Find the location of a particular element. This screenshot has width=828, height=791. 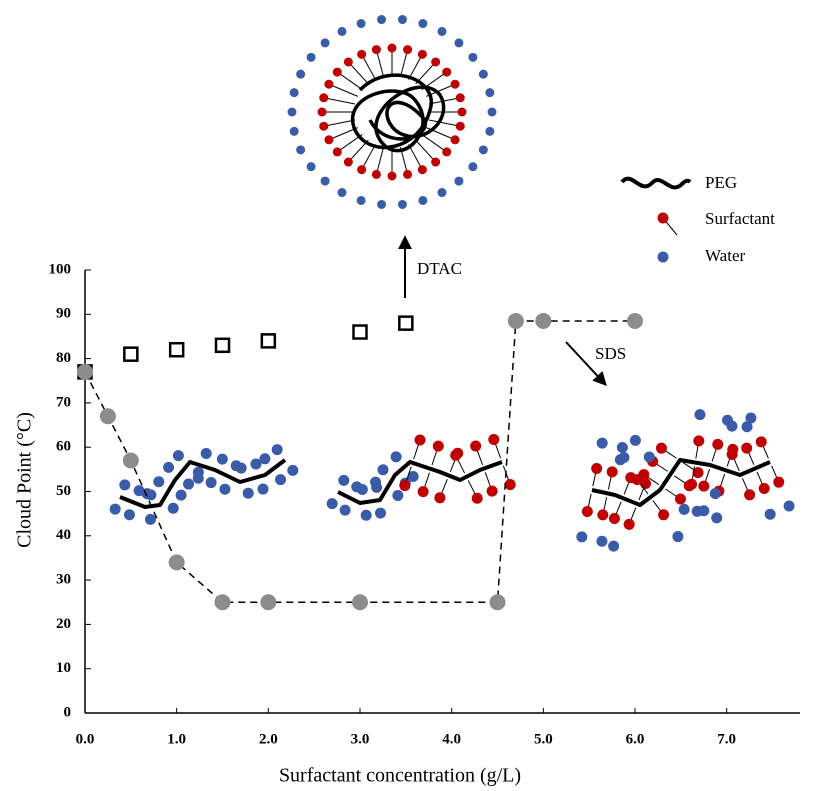

peg-chain is located at coordinates (203, 483).